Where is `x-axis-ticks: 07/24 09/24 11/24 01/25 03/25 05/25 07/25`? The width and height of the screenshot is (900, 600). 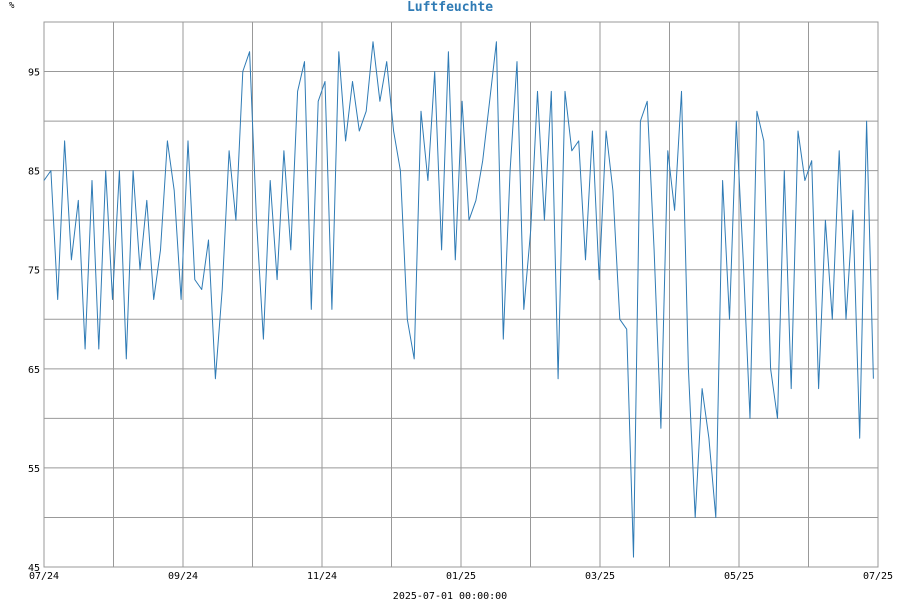 x-axis-ticks: 07/24 09/24 11/24 01/25 03/25 05/25 07/25 is located at coordinates (461, 576).